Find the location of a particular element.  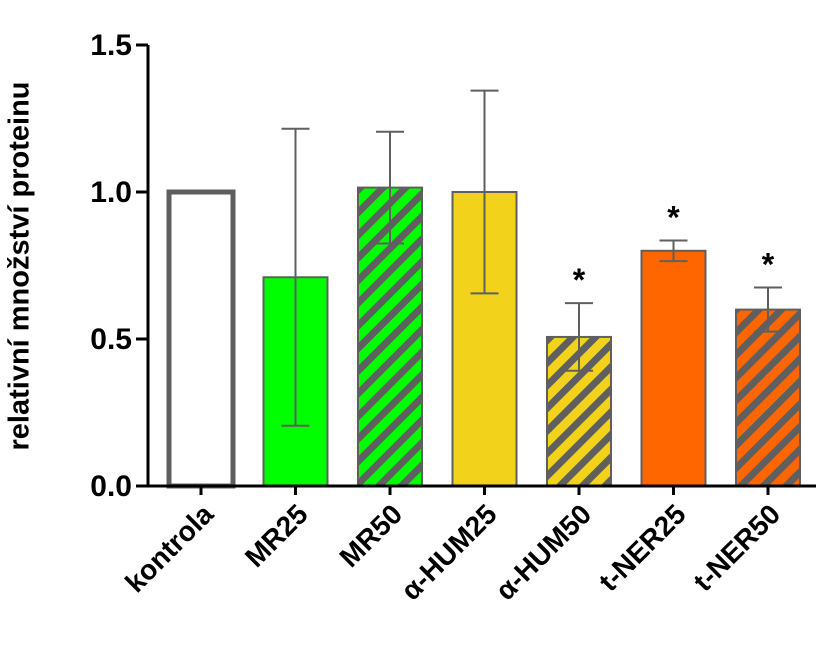

x-tick-label-3: α-HUM25 is located at coordinates (449, 552).